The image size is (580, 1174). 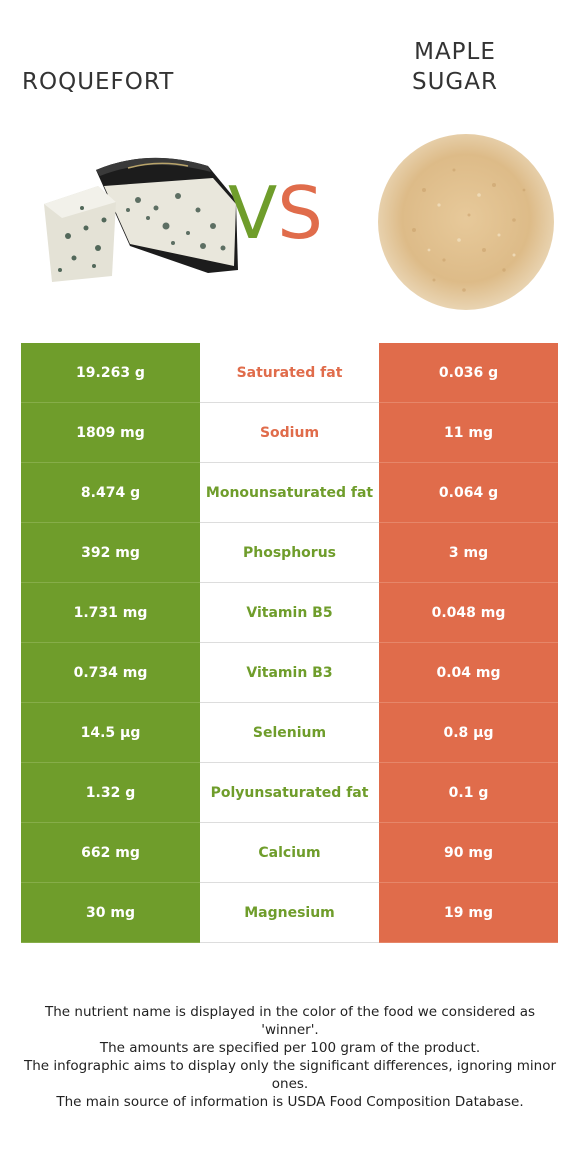 I want to click on table-row: 662 mg Calcium 90 mg, so click(x=289, y=852).